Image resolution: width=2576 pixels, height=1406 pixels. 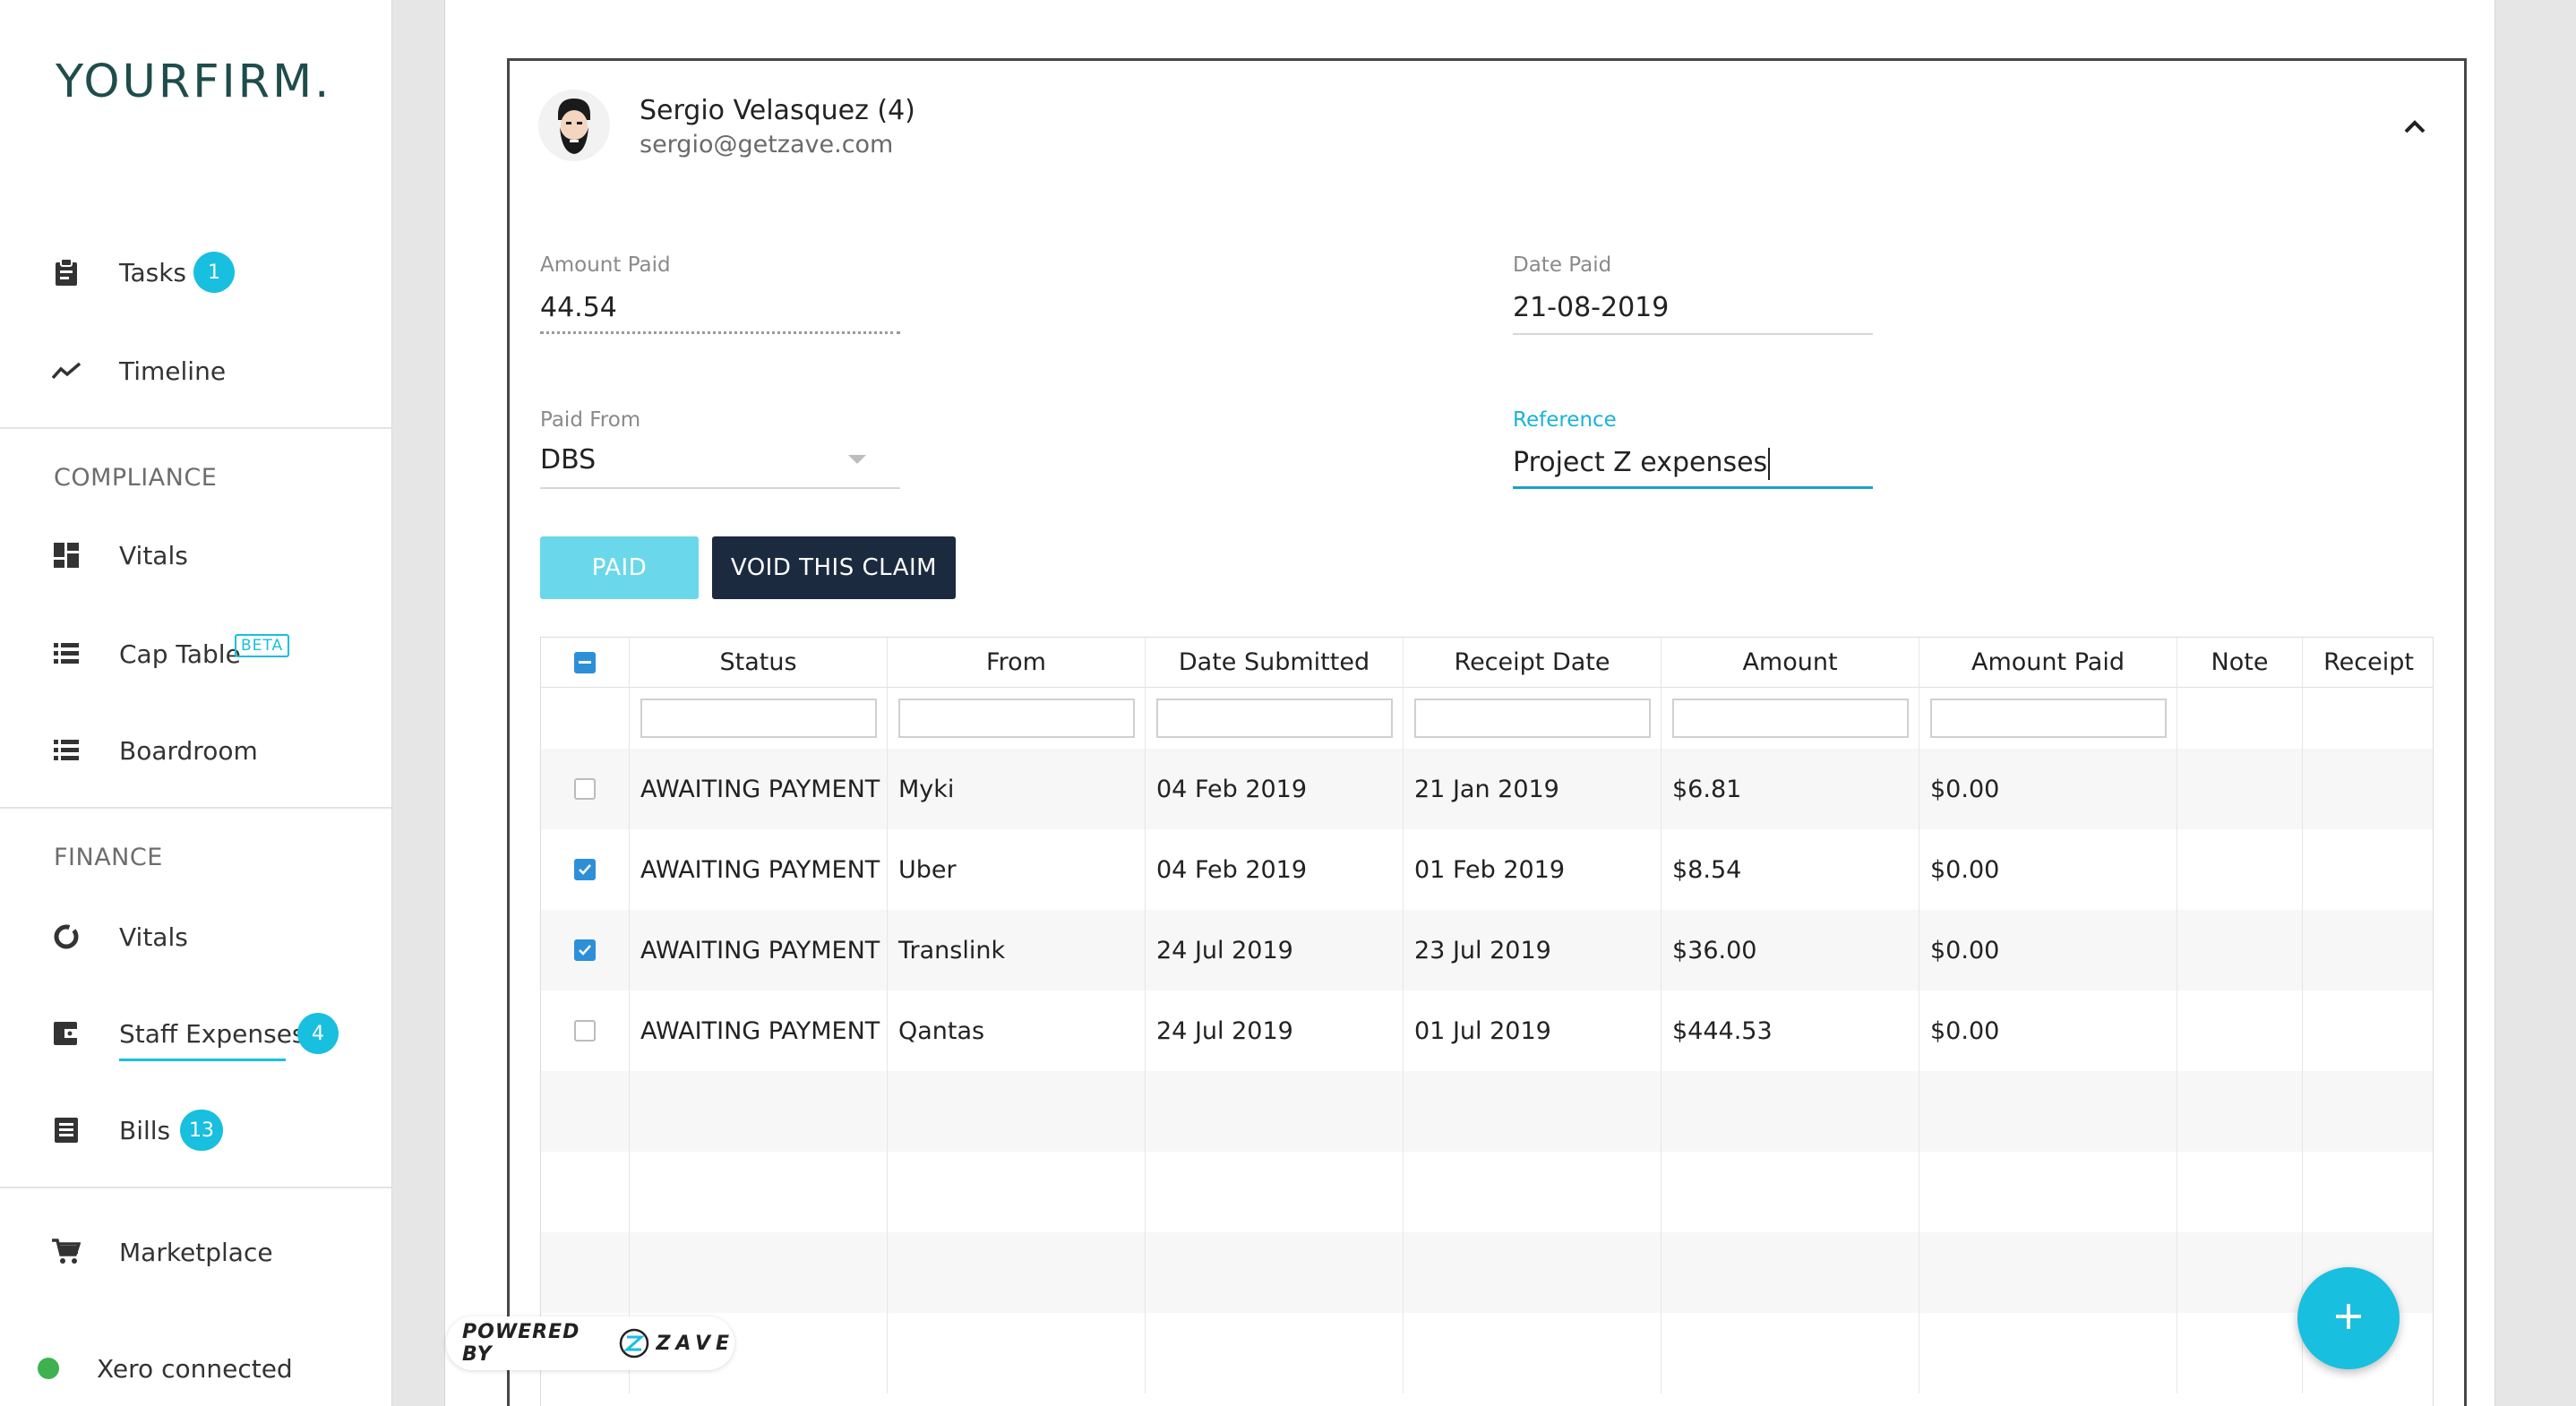 What do you see at coordinates (1016, 718) in the screenshot?
I see `from-filter-input` at bounding box center [1016, 718].